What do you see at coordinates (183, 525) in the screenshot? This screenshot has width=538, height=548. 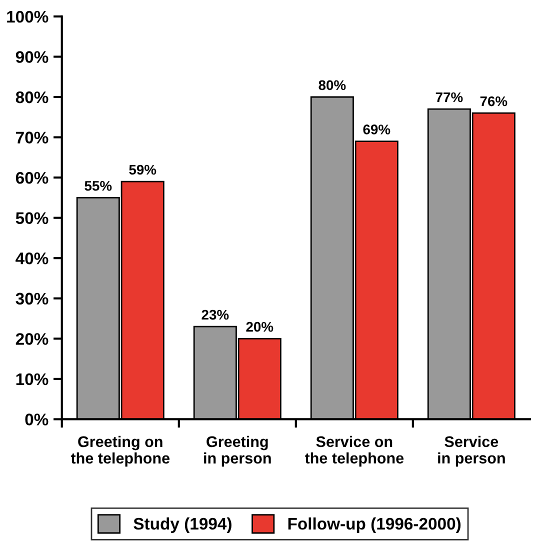 I see `legend-label: Study (1994)` at bounding box center [183, 525].